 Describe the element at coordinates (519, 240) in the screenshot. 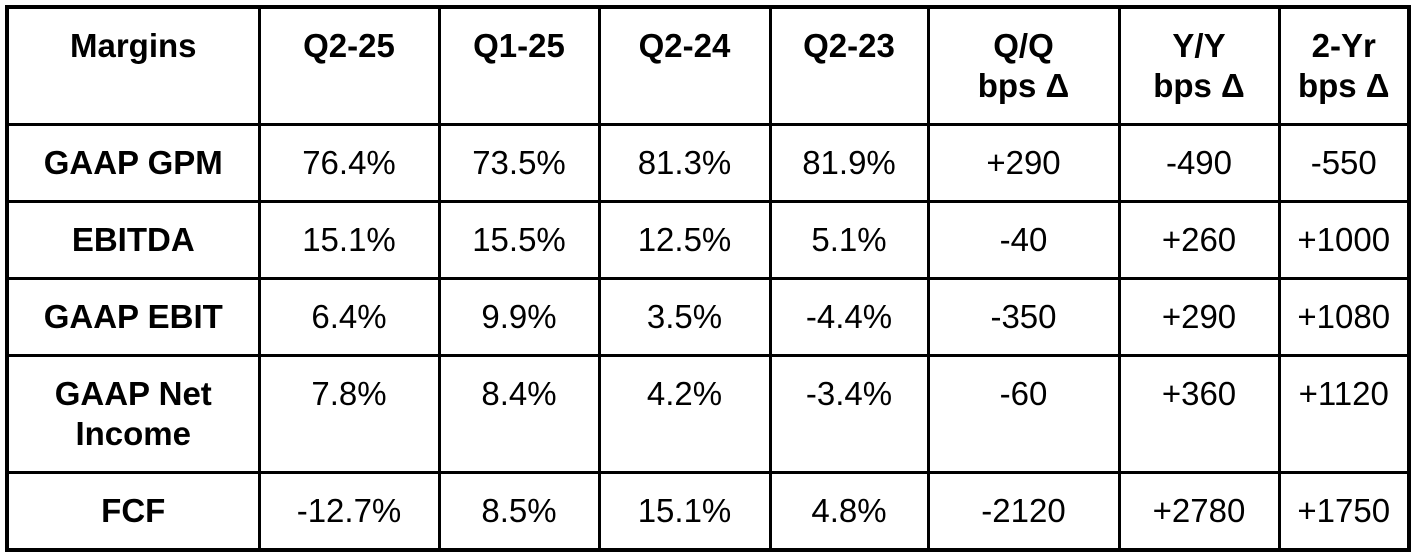

I see `cell: 15.5%` at that location.